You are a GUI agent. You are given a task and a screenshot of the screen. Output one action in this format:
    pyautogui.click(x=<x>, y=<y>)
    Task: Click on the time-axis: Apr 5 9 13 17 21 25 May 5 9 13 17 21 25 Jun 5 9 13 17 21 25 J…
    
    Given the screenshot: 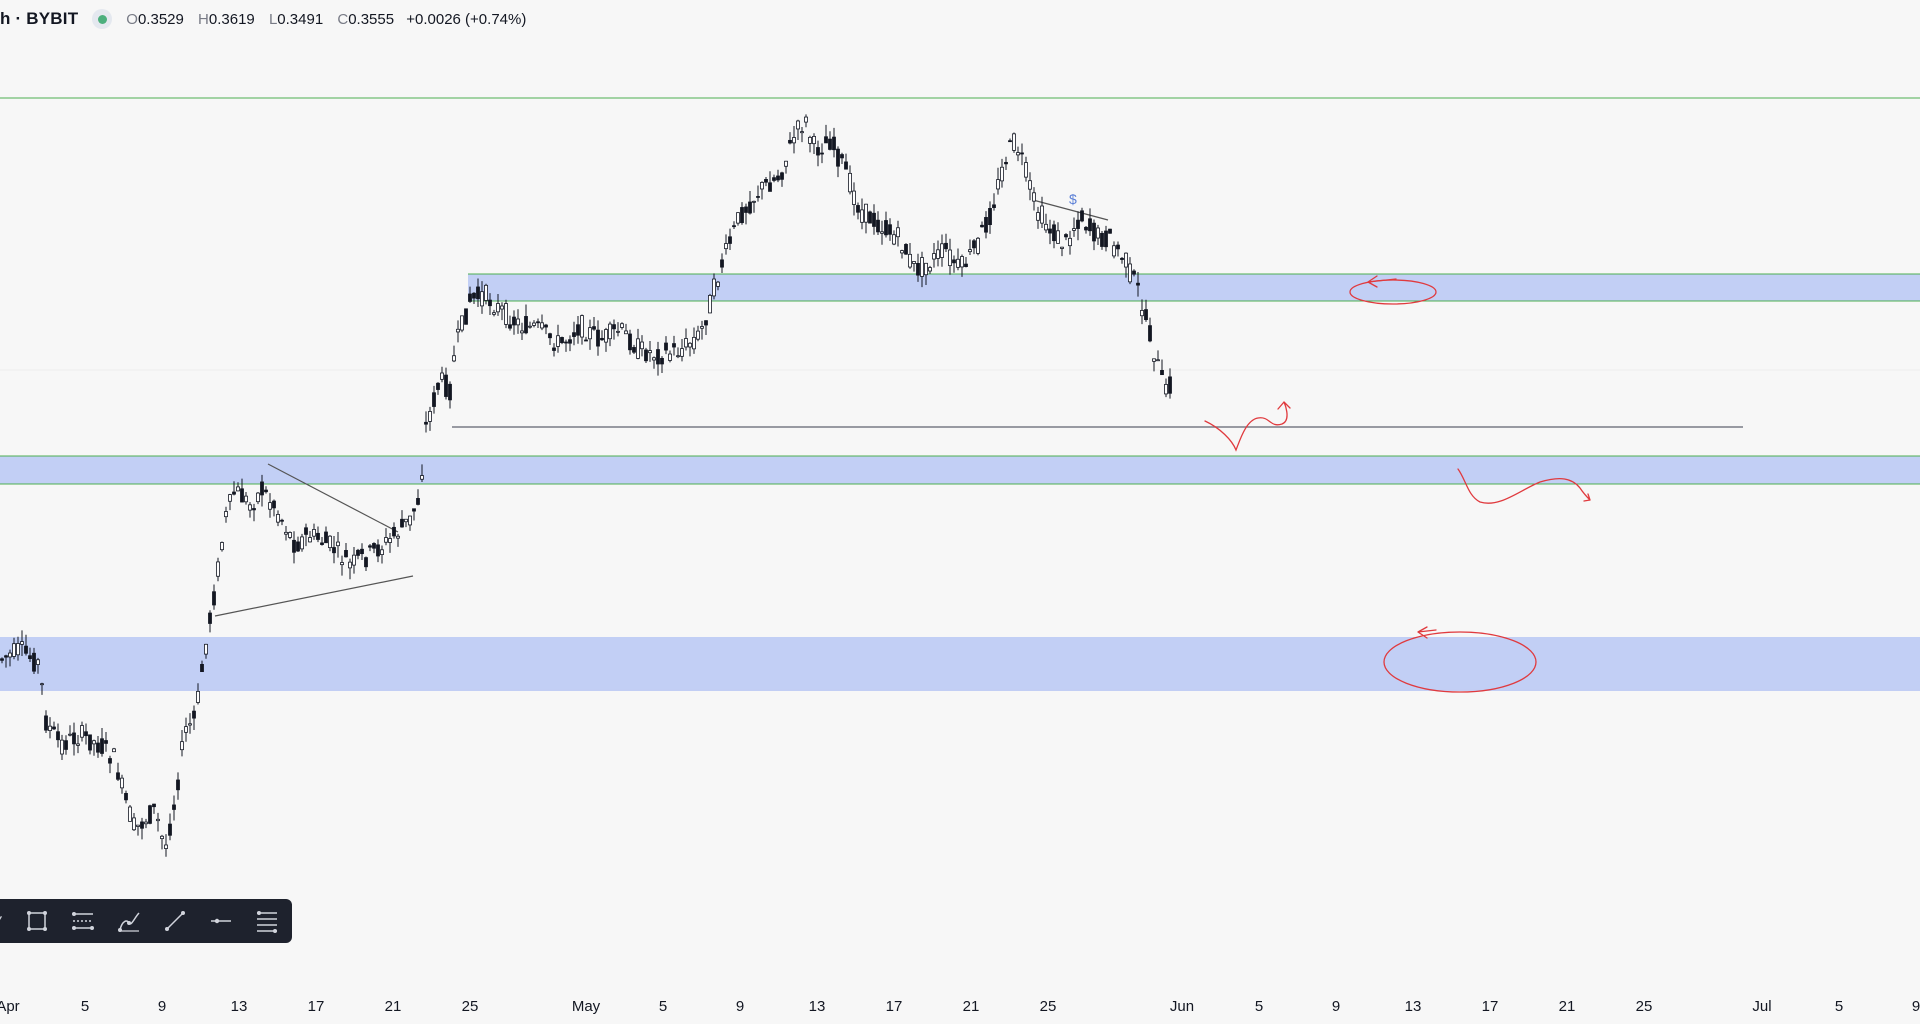 What is the action you would take?
    pyautogui.click(x=960, y=1006)
    